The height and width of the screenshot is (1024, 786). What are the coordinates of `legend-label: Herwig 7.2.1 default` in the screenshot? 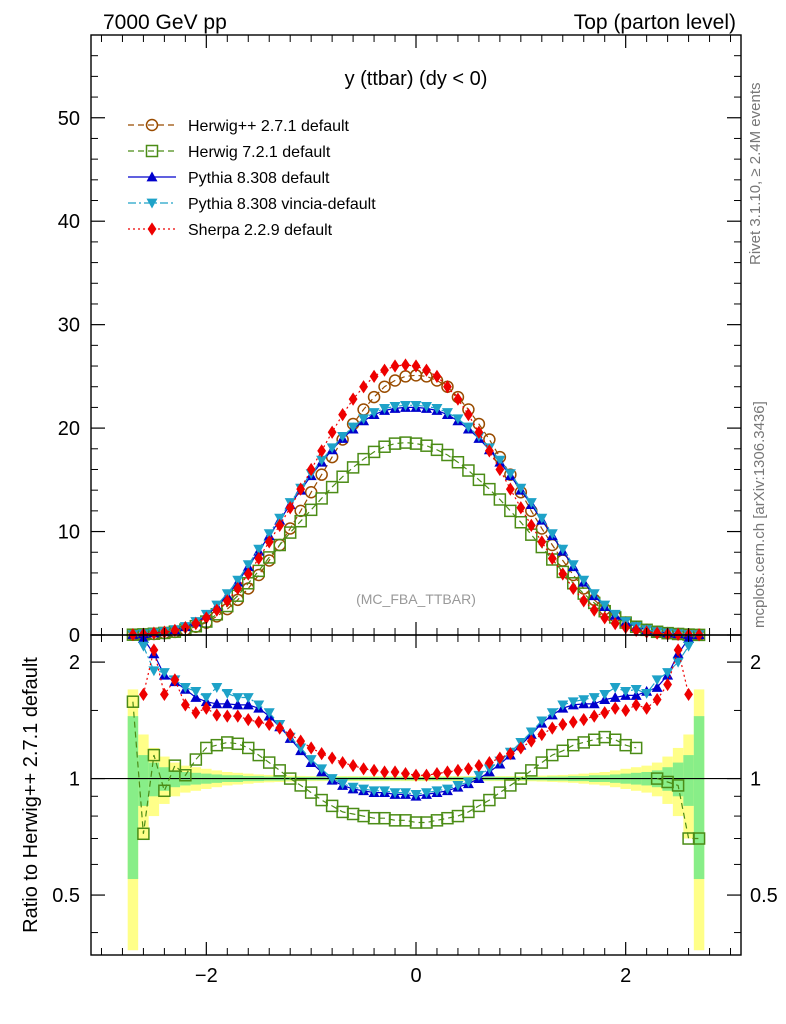 It's located at (259, 152).